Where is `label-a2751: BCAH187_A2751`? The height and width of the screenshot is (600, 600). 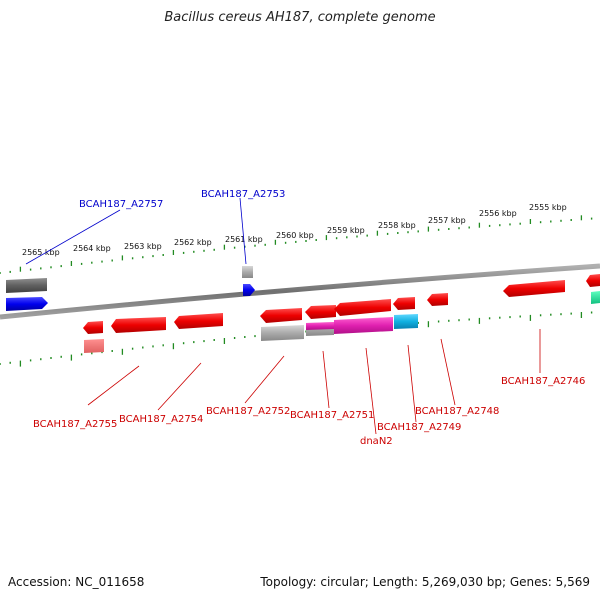 label-a2751: BCAH187_A2751 is located at coordinates (332, 415).